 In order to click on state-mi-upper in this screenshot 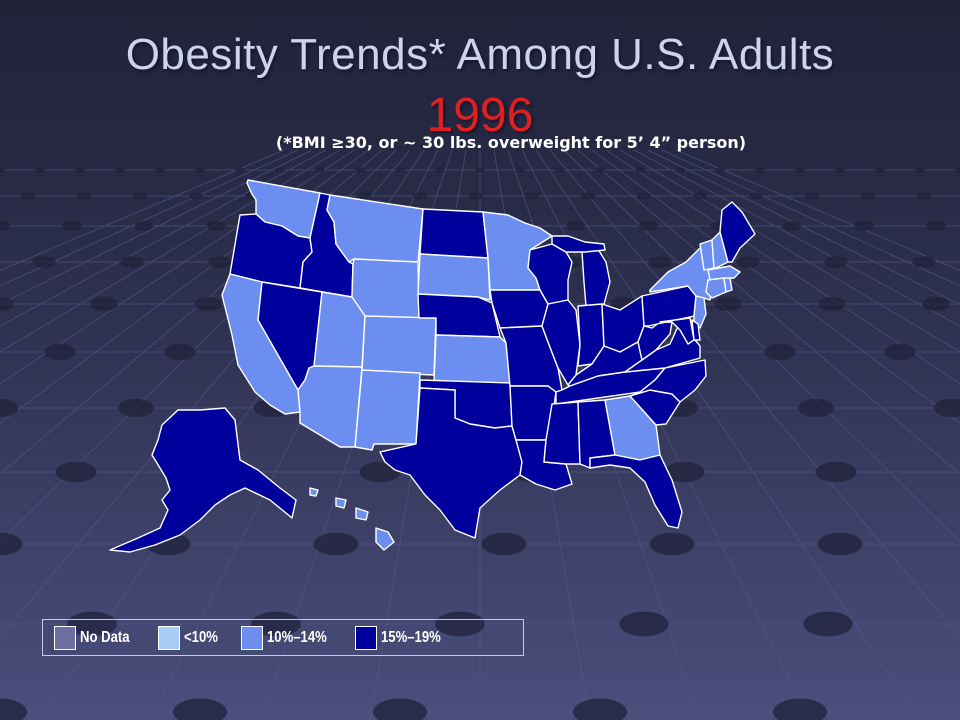, I will do `click(578, 244)`.